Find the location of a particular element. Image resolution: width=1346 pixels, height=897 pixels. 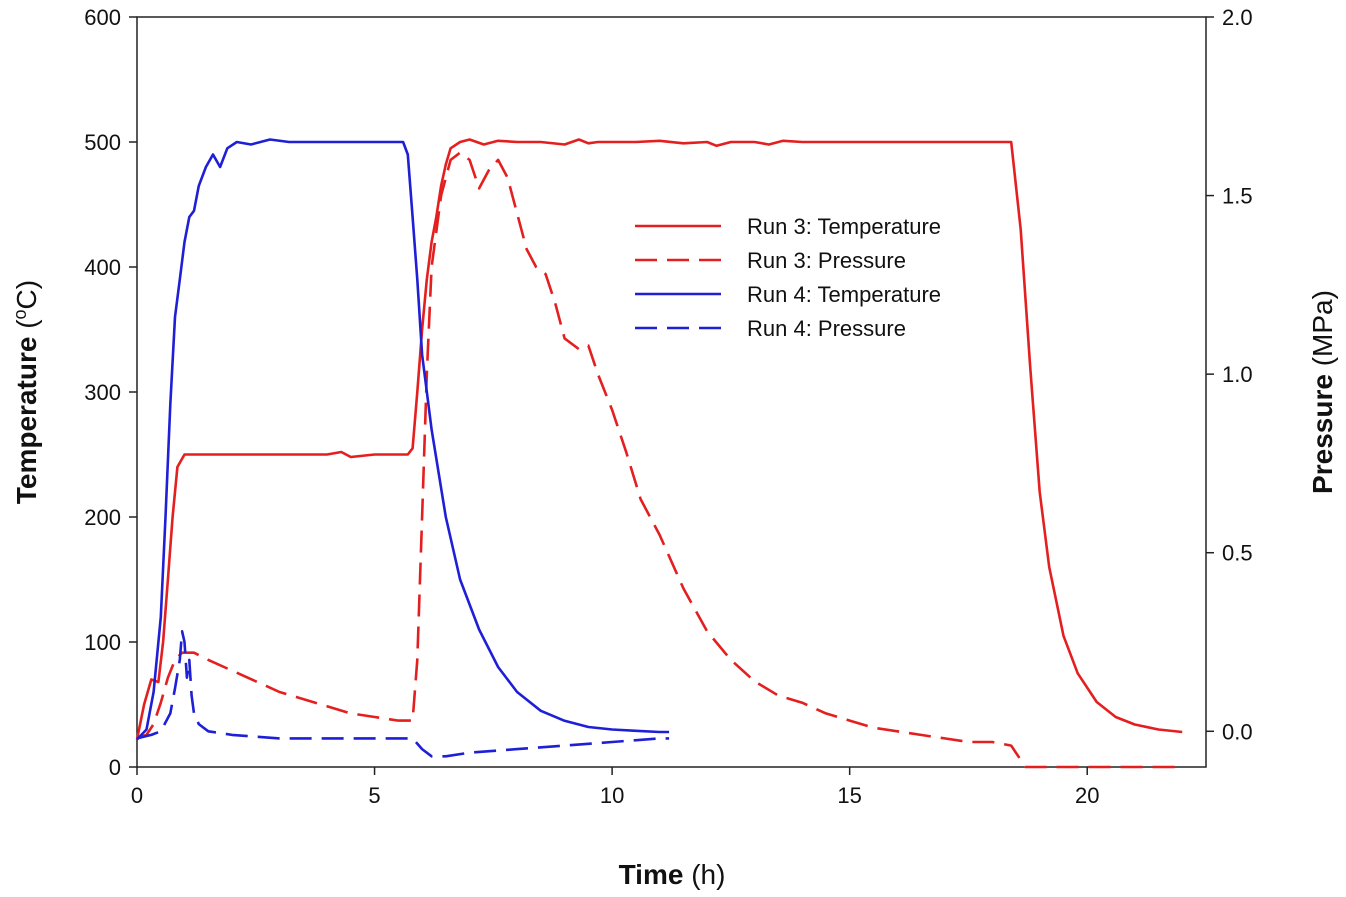

x-tick-label-0: 0 is located at coordinates (137, 795).